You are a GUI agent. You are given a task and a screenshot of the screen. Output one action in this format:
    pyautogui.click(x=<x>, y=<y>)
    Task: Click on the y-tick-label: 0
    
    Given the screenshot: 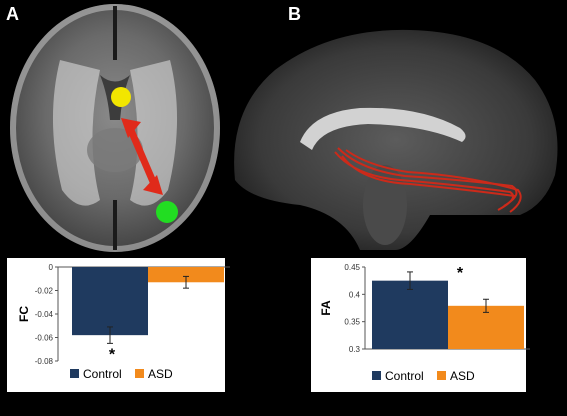 What is the action you would take?
    pyautogui.click(x=51, y=267)
    